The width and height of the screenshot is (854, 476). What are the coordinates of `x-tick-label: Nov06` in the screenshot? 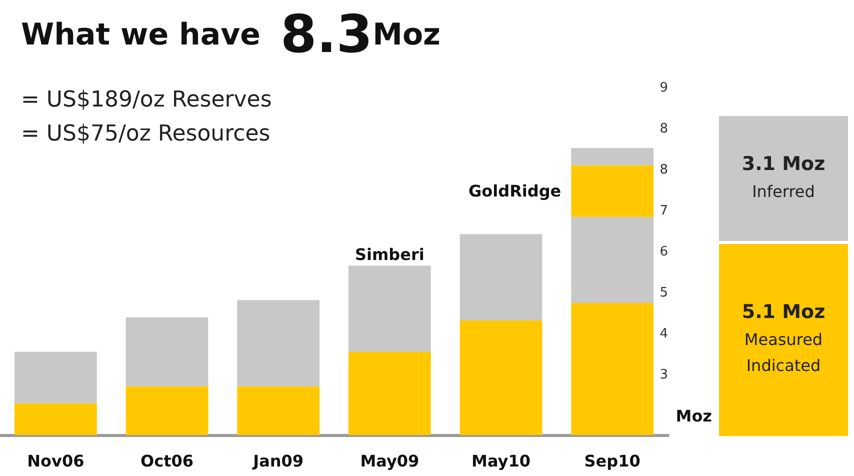 It's located at (55, 461).